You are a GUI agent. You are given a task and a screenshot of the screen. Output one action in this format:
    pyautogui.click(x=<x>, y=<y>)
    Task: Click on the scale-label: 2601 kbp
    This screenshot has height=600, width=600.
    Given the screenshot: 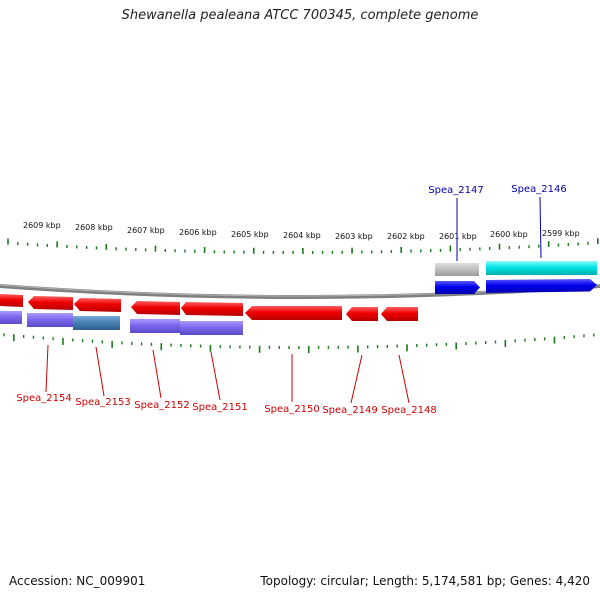 What is the action you would take?
    pyautogui.click(x=458, y=236)
    